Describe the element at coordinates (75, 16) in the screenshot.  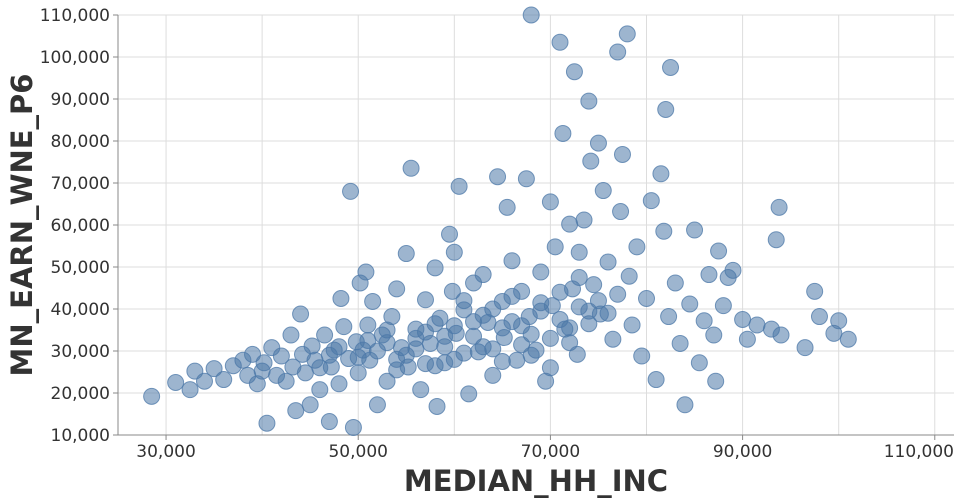
I see `y-tick-label: 110,000` at that location.